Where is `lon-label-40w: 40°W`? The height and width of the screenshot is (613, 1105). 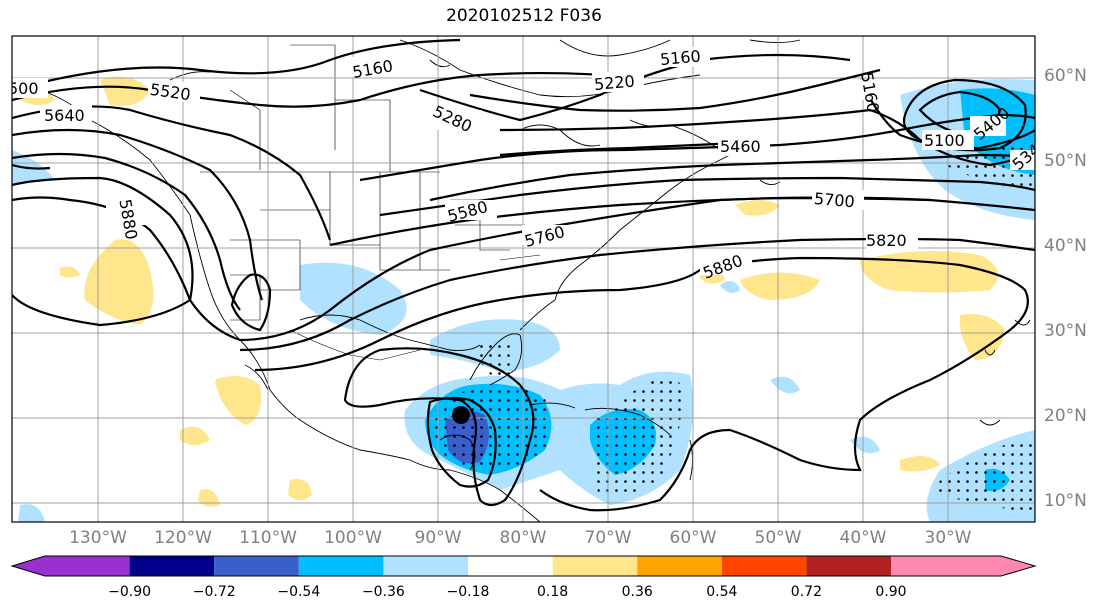 lon-label-40w: 40°W is located at coordinates (863, 538).